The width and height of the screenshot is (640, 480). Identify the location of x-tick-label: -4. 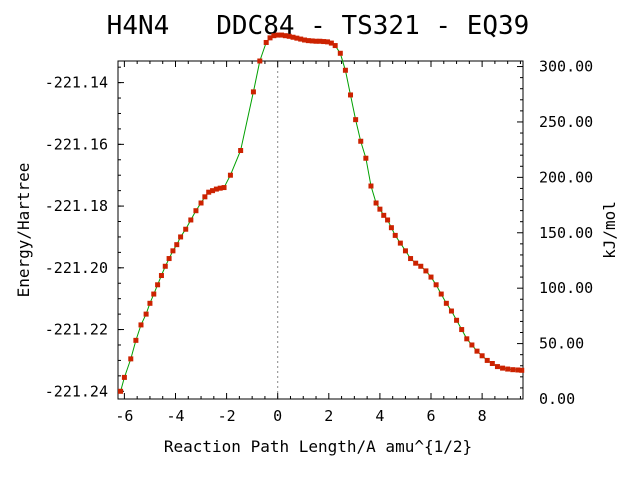
(175, 416).